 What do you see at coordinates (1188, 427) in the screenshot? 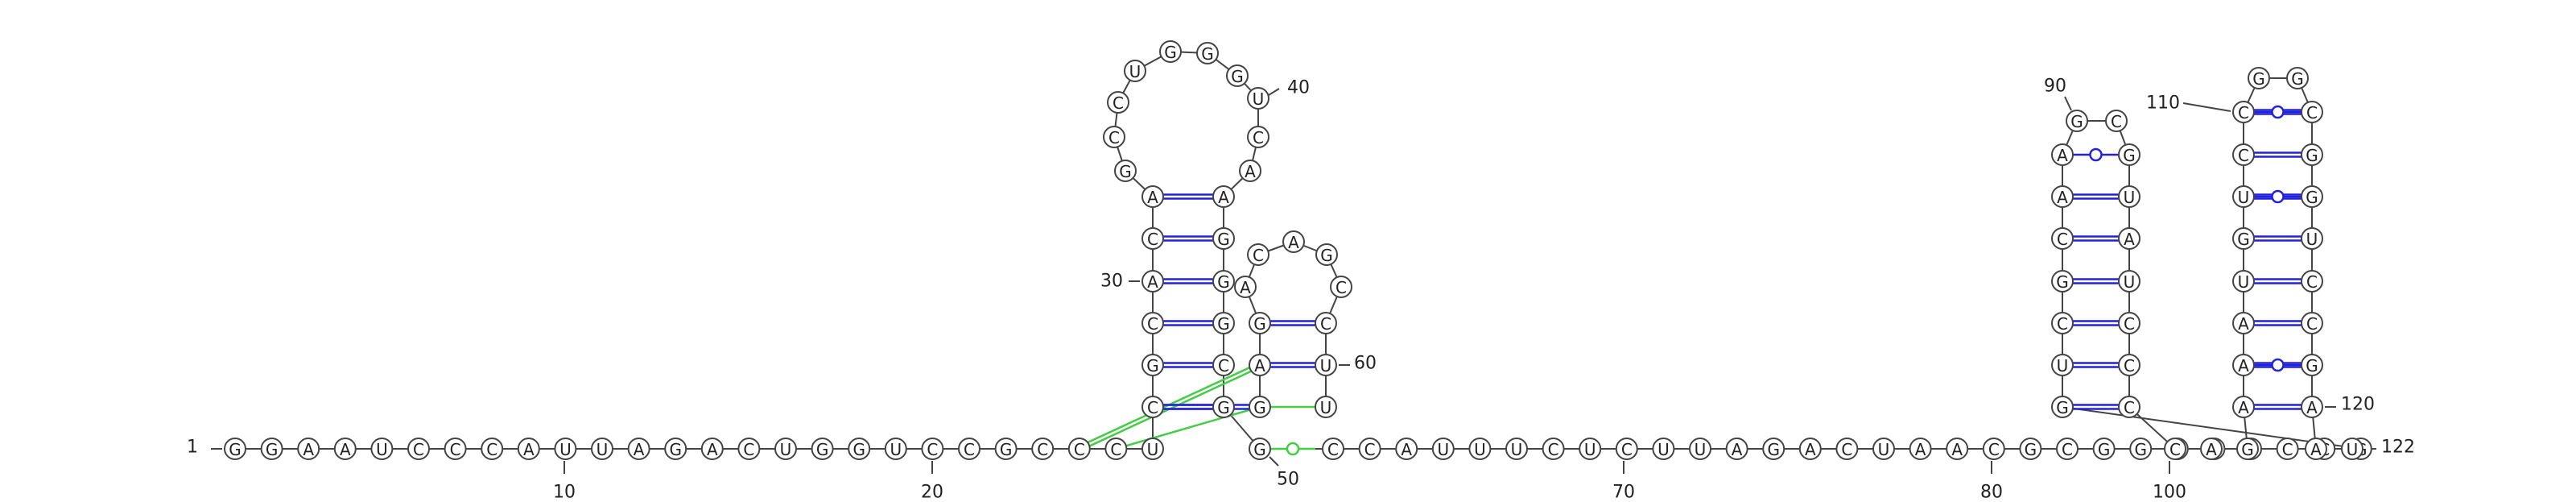
I see `noncanonical-long-pair` at bounding box center [1188, 427].